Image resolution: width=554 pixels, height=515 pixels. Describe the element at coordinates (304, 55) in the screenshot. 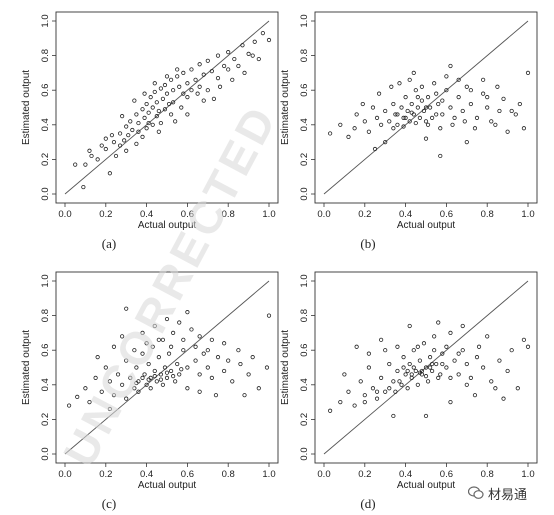

I see `y-tick-label: 0.8` at that location.